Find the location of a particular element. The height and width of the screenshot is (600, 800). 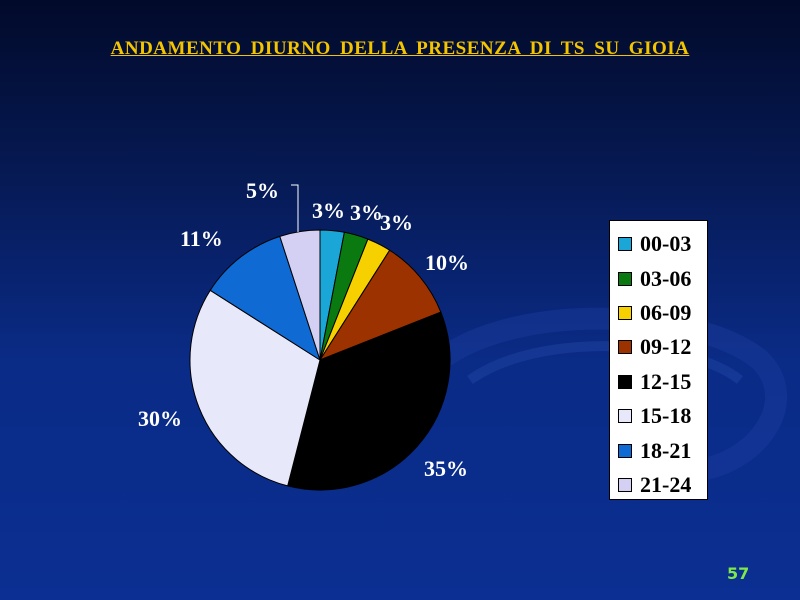

legend-item-12-15: 12-15 is located at coordinates (658, 382).